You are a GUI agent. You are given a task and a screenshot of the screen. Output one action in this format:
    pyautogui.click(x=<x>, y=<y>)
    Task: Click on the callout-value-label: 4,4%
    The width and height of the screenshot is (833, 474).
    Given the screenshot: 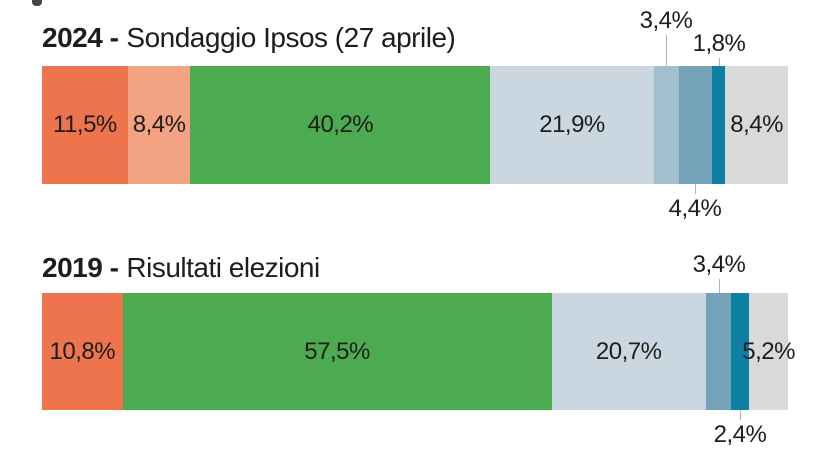 What is the action you would take?
    pyautogui.click(x=695, y=208)
    